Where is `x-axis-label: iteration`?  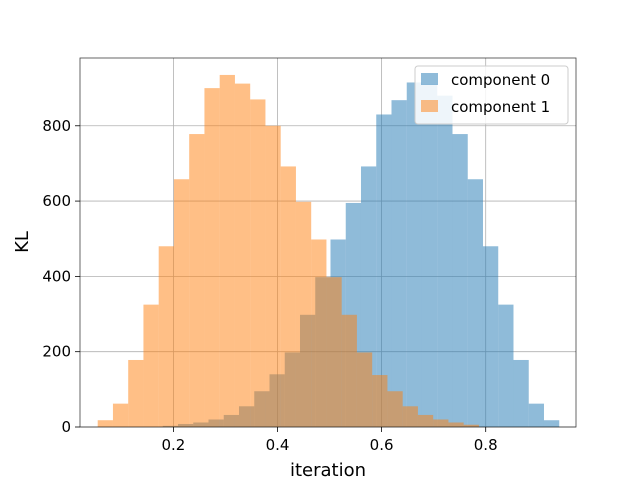 x-axis-label: iteration is located at coordinates (328, 470).